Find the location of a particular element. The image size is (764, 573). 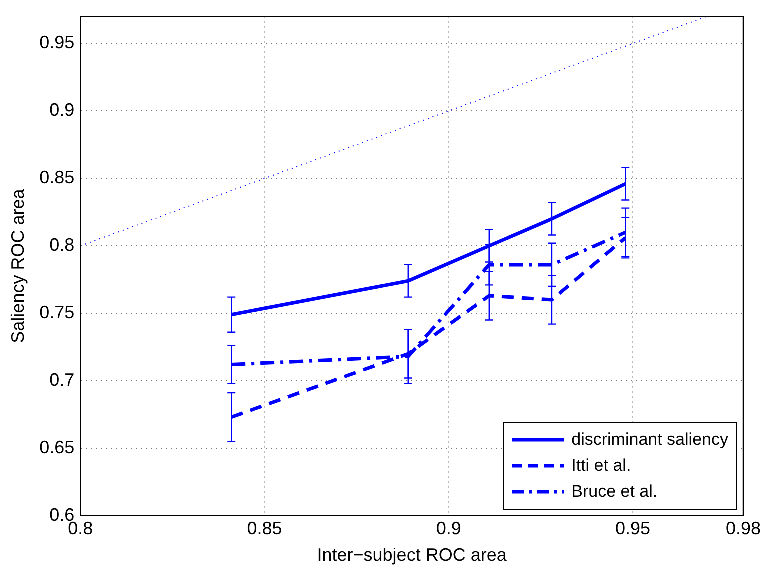

y-tick-label: 0.85 is located at coordinates (57, 178).